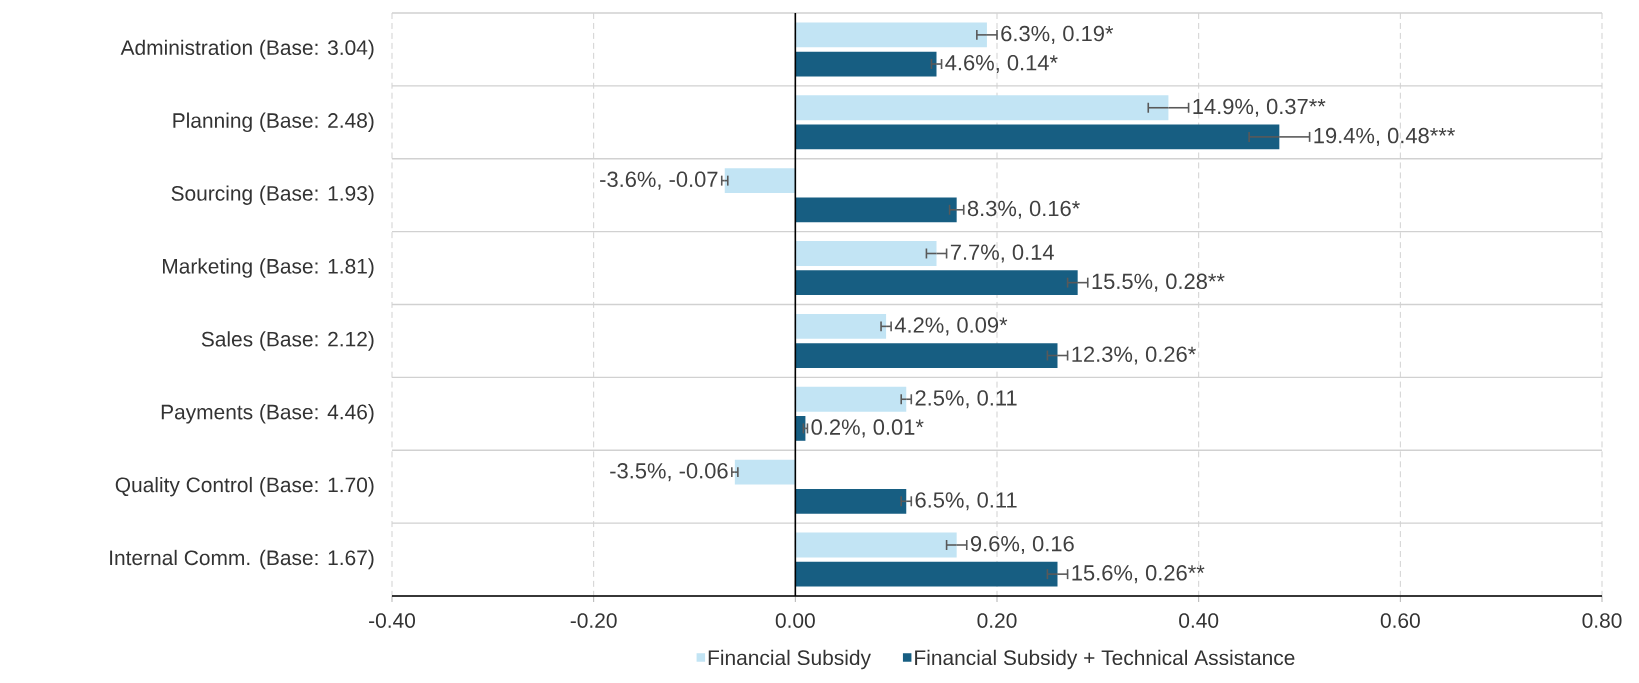 The height and width of the screenshot is (683, 1639). What do you see at coordinates (1057, 34) in the screenshot?
I see `data-label: 6.3%, 0.19*` at bounding box center [1057, 34].